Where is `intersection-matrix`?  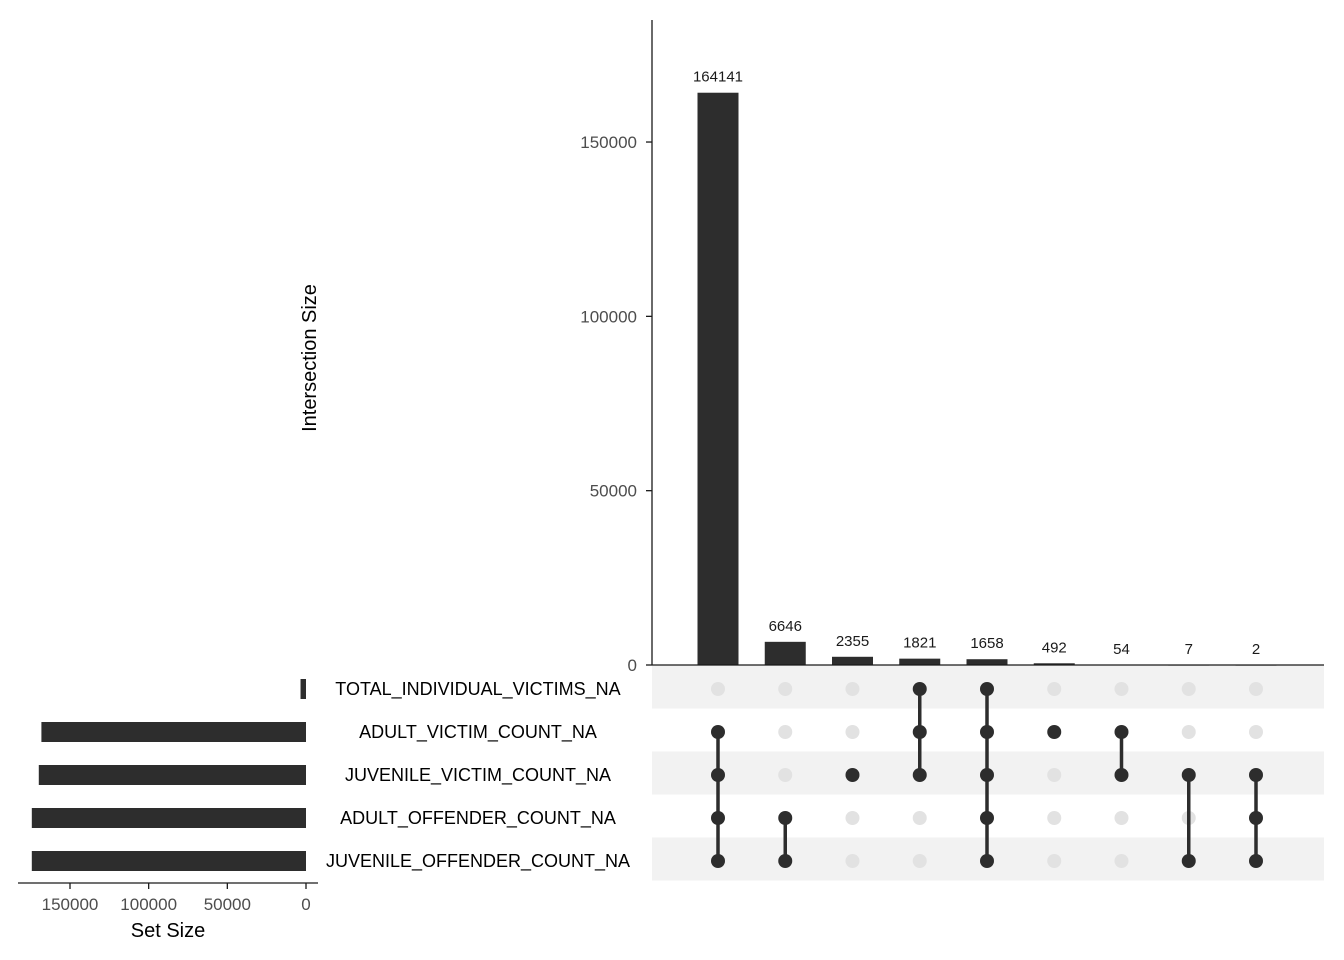
intersection-matrix is located at coordinates (987, 775).